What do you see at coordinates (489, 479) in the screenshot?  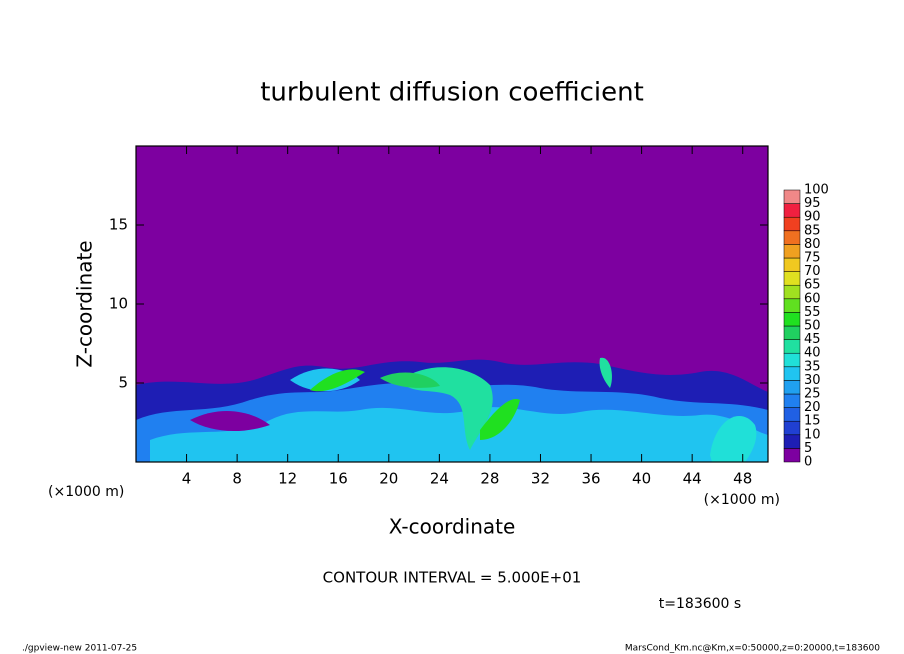 I see `x-tick-label: 28` at bounding box center [489, 479].